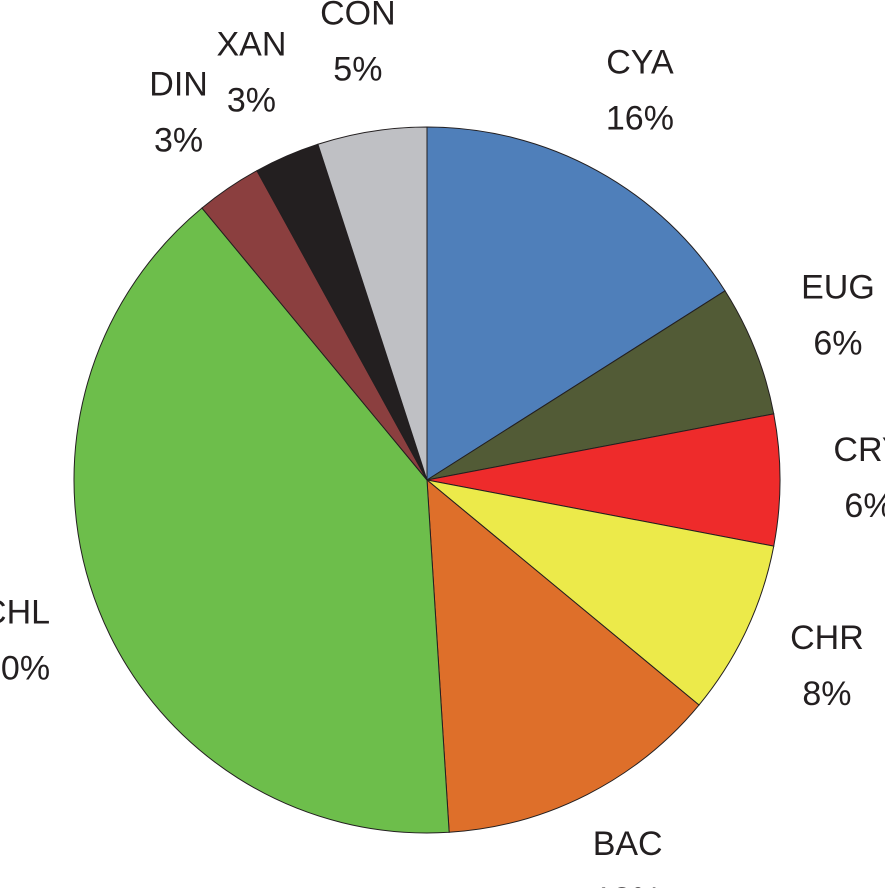 The width and height of the screenshot is (885, 893). Describe the element at coordinates (827, 638) in the screenshot. I see `slice-category-label: CHR` at that location.